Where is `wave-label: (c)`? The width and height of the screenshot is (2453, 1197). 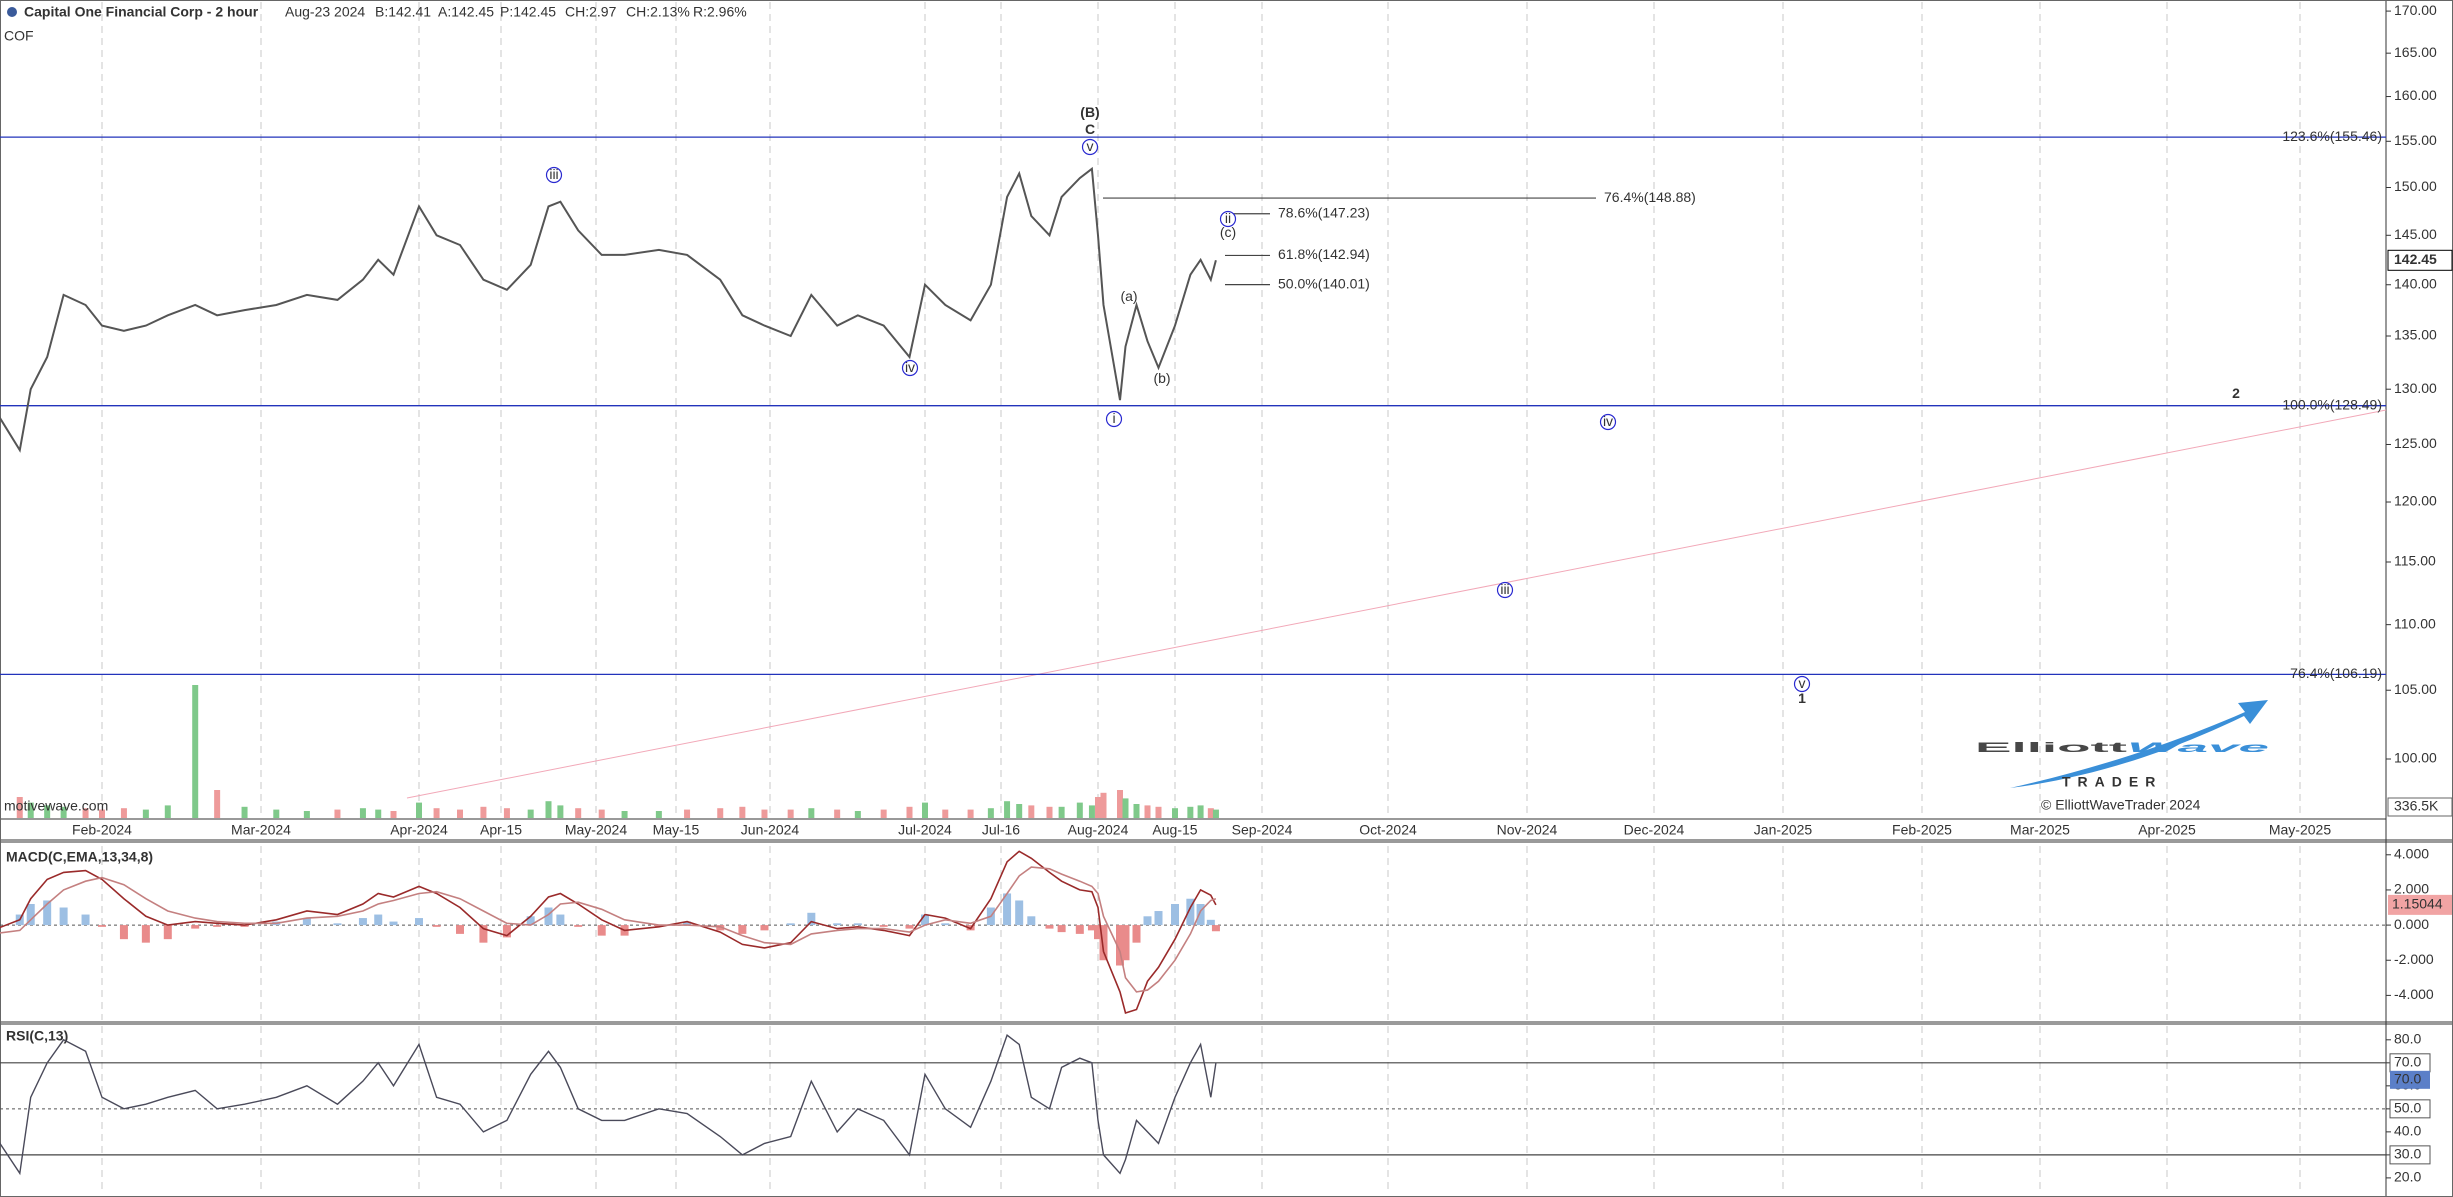
wave-label: (c) is located at coordinates (1228, 232).